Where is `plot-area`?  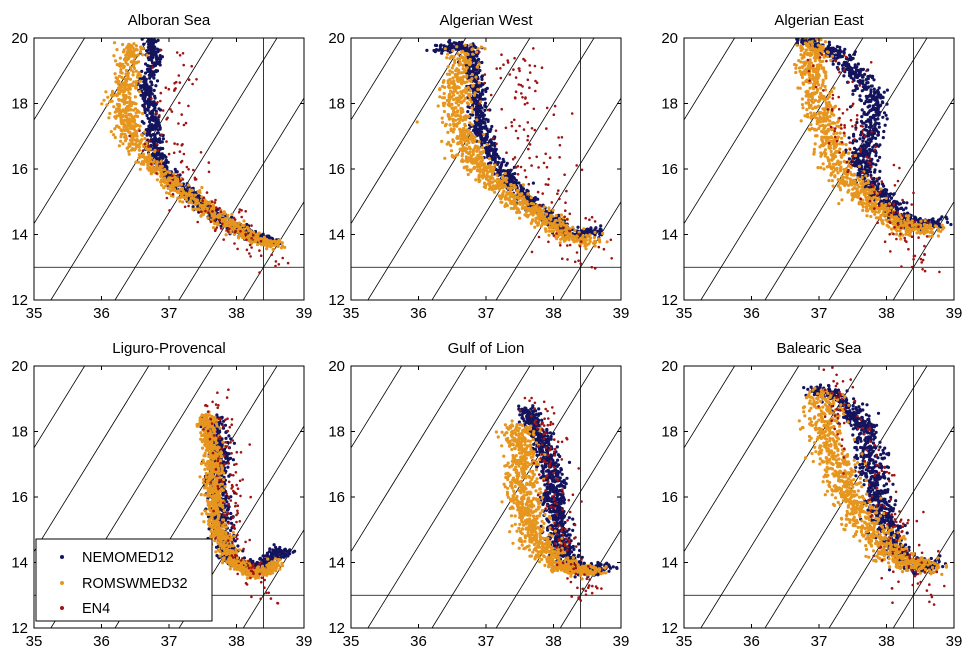
plot-area is located at coordinates (486, 169).